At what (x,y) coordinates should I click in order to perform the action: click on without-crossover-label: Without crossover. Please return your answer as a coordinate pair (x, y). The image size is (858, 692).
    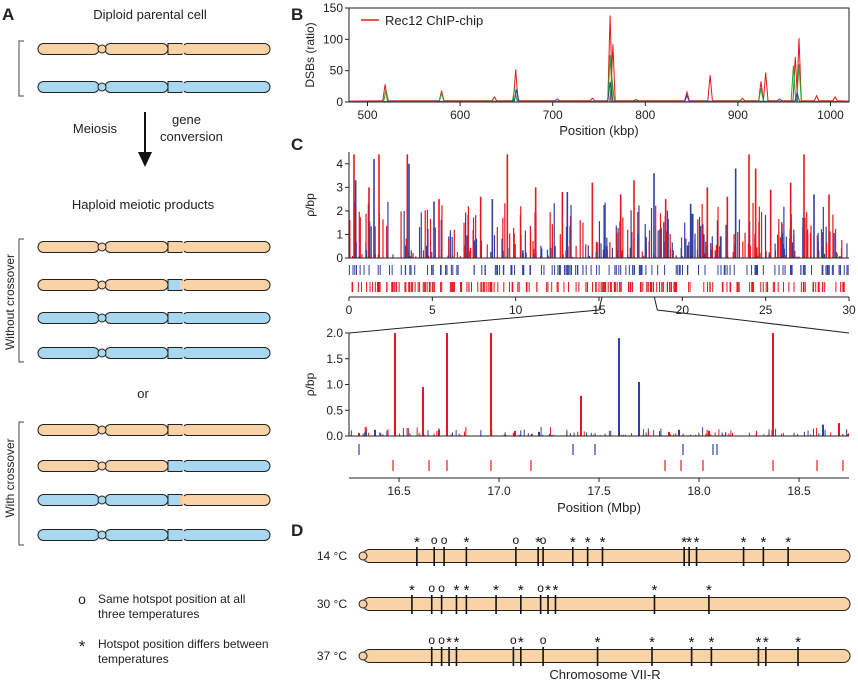
    Looking at the image, I should click on (10, 302).